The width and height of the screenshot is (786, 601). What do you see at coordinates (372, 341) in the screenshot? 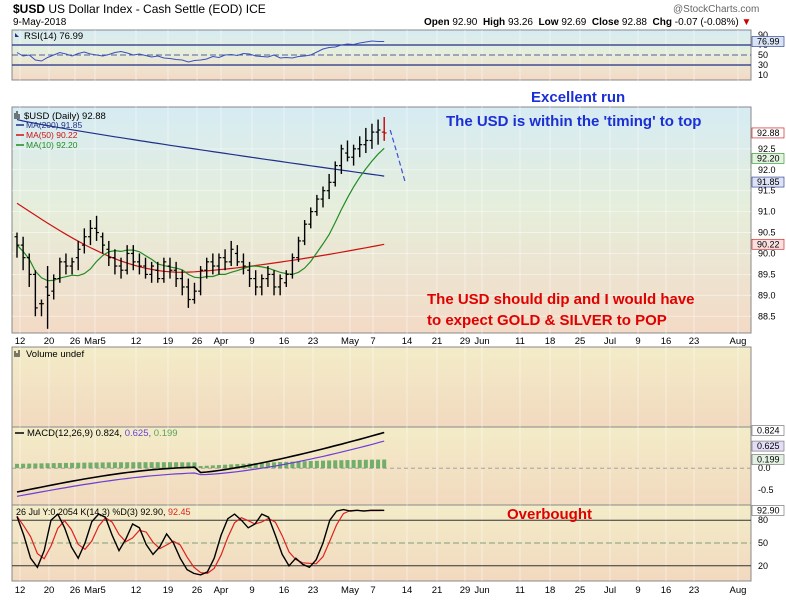
I see `x-tick-top: 7` at bounding box center [372, 341].